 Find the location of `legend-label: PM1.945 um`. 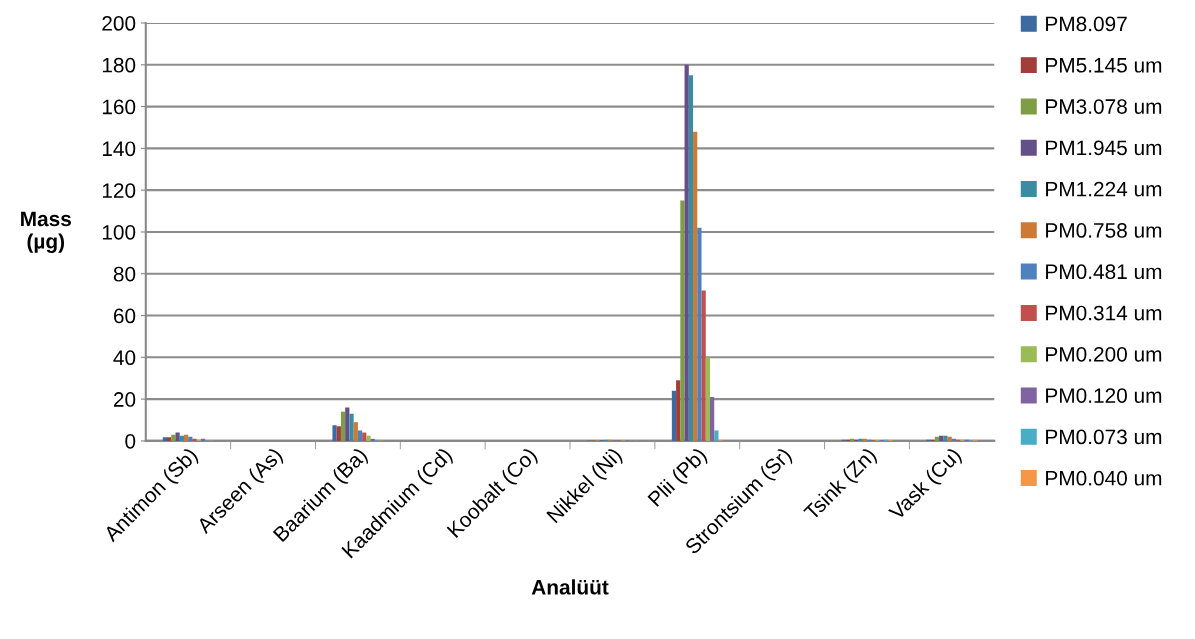

legend-label: PM1.945 um is located at coordinates (1104, 148).